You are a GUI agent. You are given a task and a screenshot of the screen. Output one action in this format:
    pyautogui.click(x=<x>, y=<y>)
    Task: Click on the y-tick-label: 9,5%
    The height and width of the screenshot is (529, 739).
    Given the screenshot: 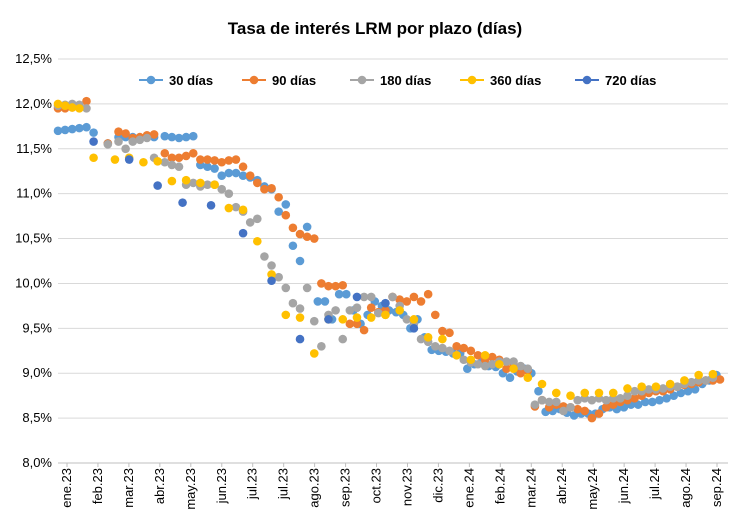 What is the action you would take?
    pyautogui.click(x=37, y=327)
    